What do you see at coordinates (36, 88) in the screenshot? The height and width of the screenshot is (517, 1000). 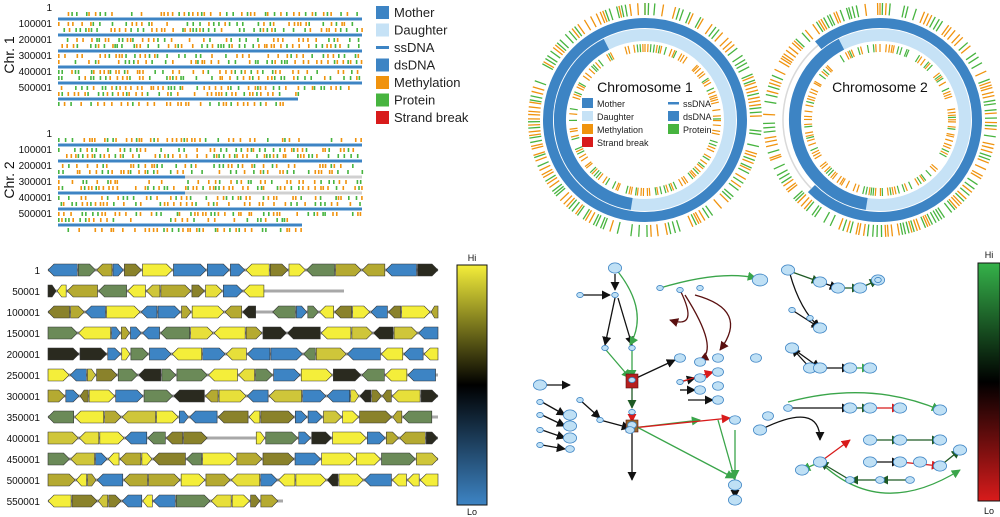 I see `linear-tick-label: 500001` at bounding box center [36, 88].